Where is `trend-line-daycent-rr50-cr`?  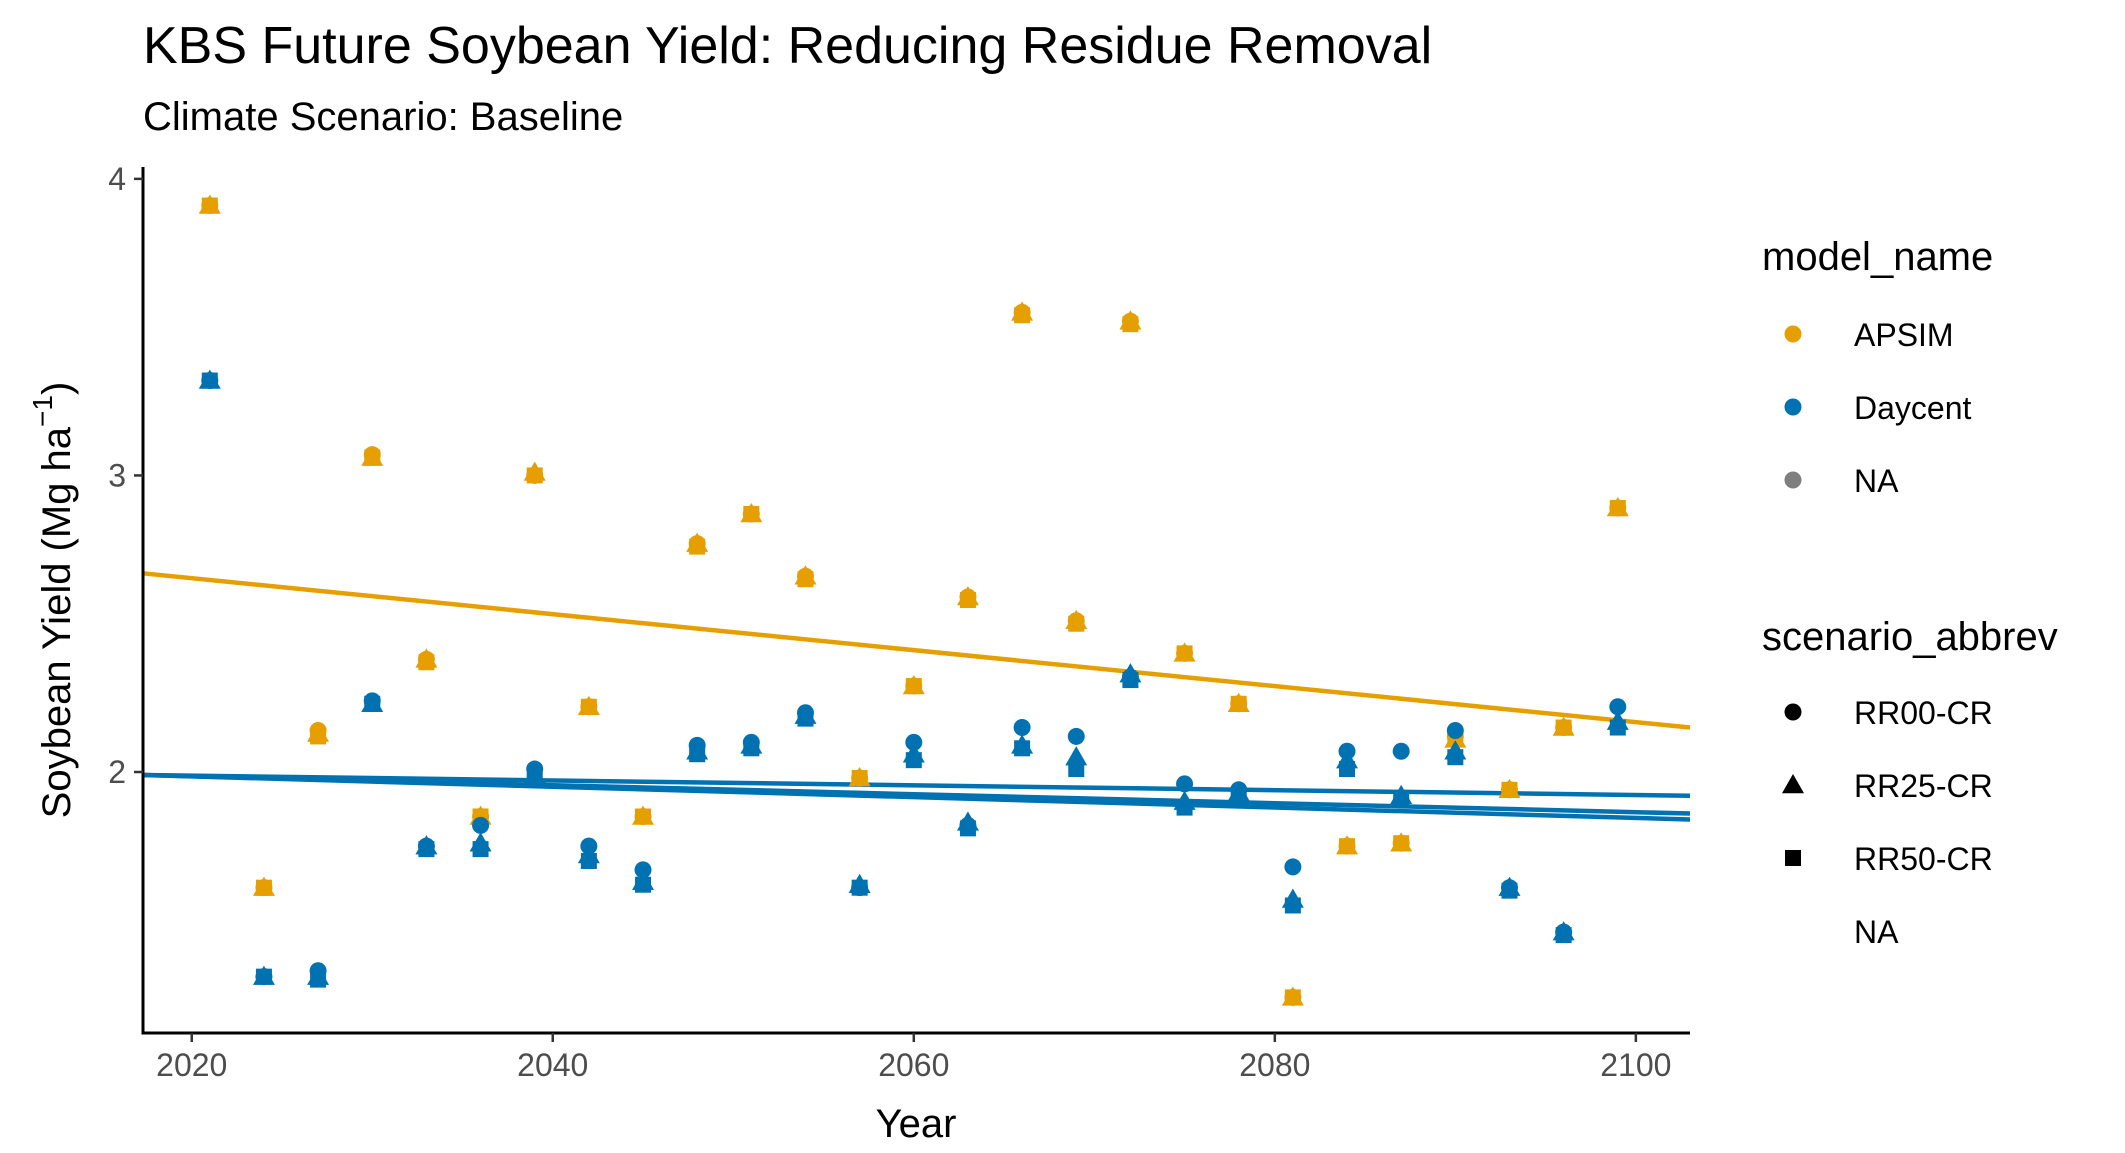
trend-line-daycent-rr50-cr is located at coordinates (916, 797).